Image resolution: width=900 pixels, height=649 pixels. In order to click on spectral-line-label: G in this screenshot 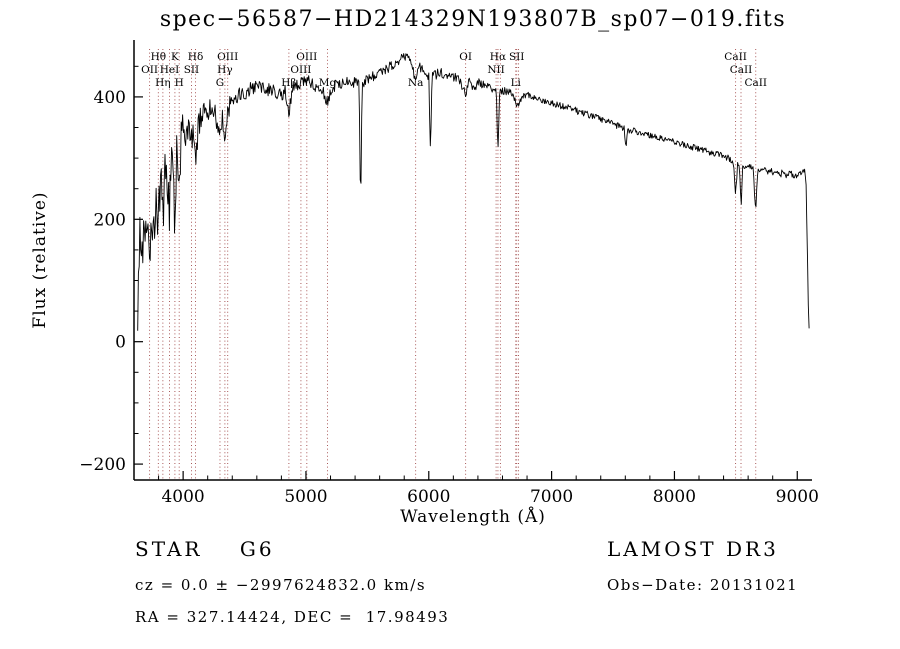, I will do `click(220, 83)`.